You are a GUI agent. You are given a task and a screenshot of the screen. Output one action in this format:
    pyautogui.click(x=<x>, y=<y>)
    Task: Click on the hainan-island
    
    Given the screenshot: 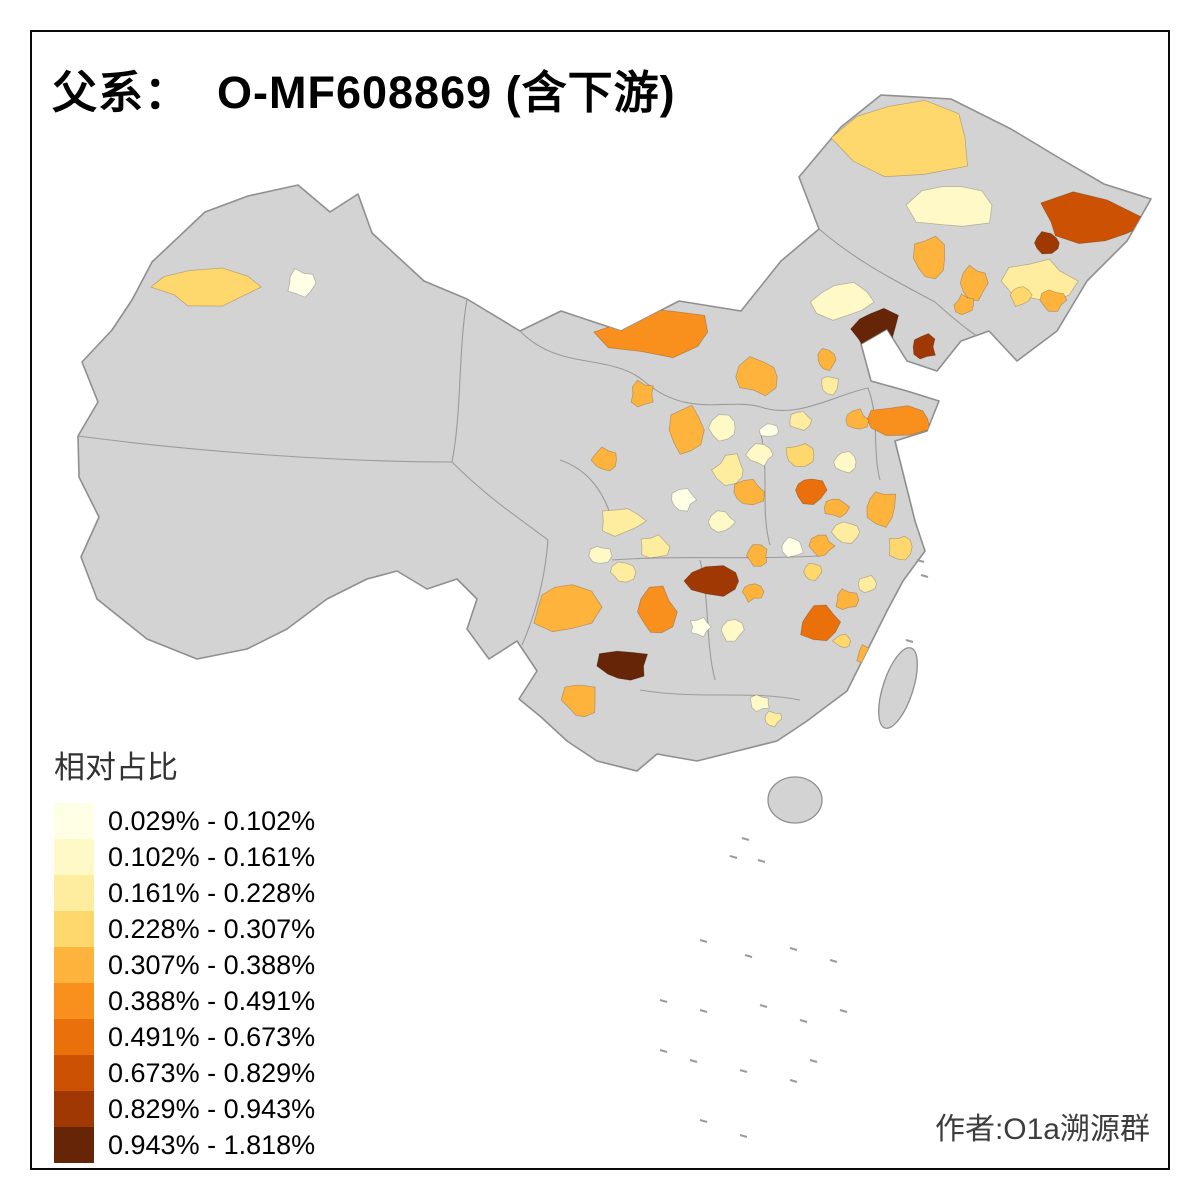 What is the action you would take?
    pyautogui.click(x=795, y=800)
    